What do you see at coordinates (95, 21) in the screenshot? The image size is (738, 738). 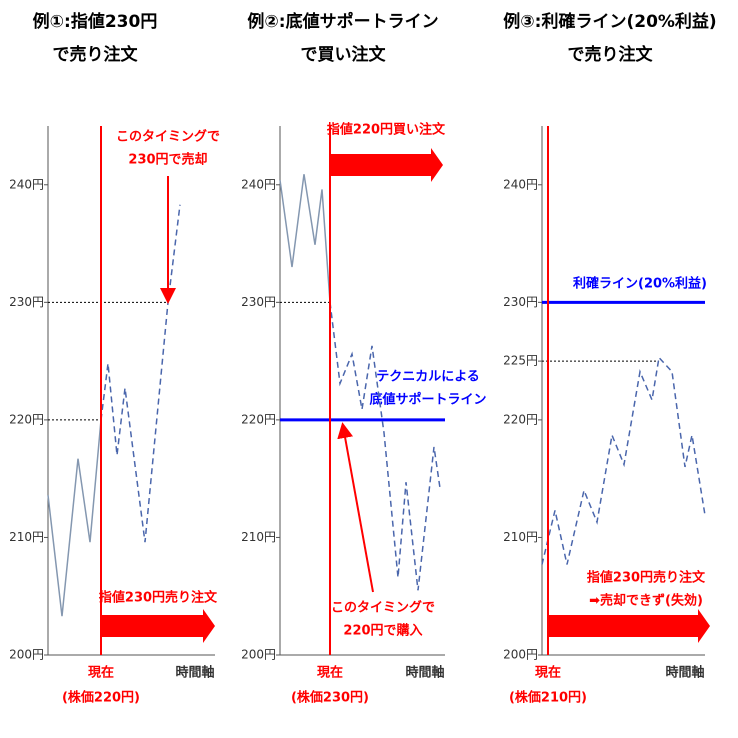 I see `chart-title: 例①:指値230円` at bounding box center [95, 21].